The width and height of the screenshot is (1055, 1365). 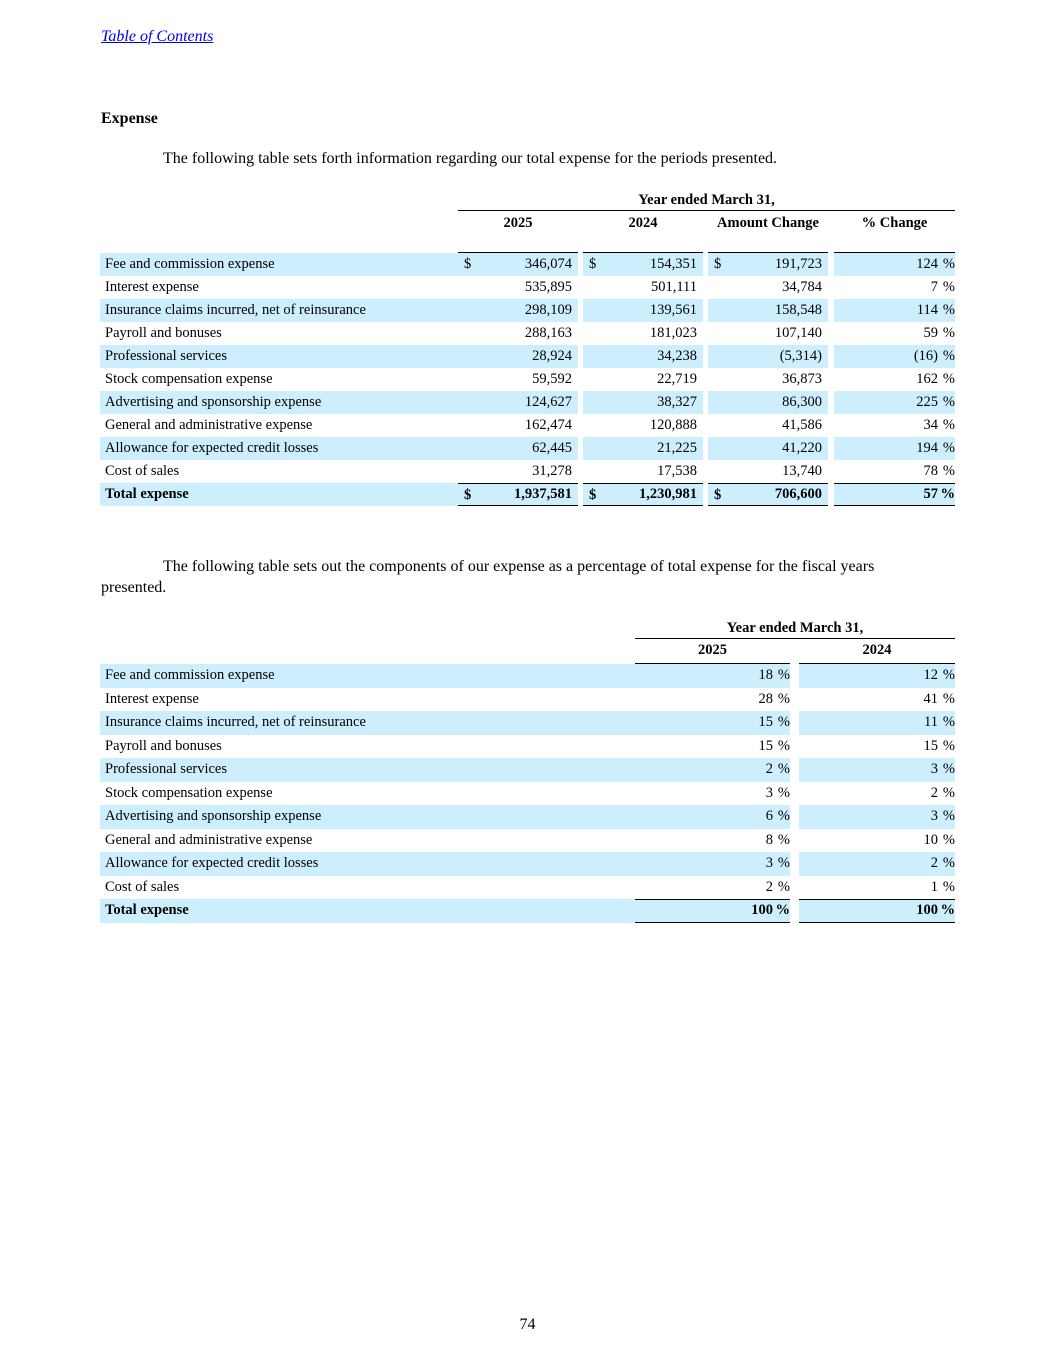 I want to click on value-2024: 154,351, so click(x=673, y=264).